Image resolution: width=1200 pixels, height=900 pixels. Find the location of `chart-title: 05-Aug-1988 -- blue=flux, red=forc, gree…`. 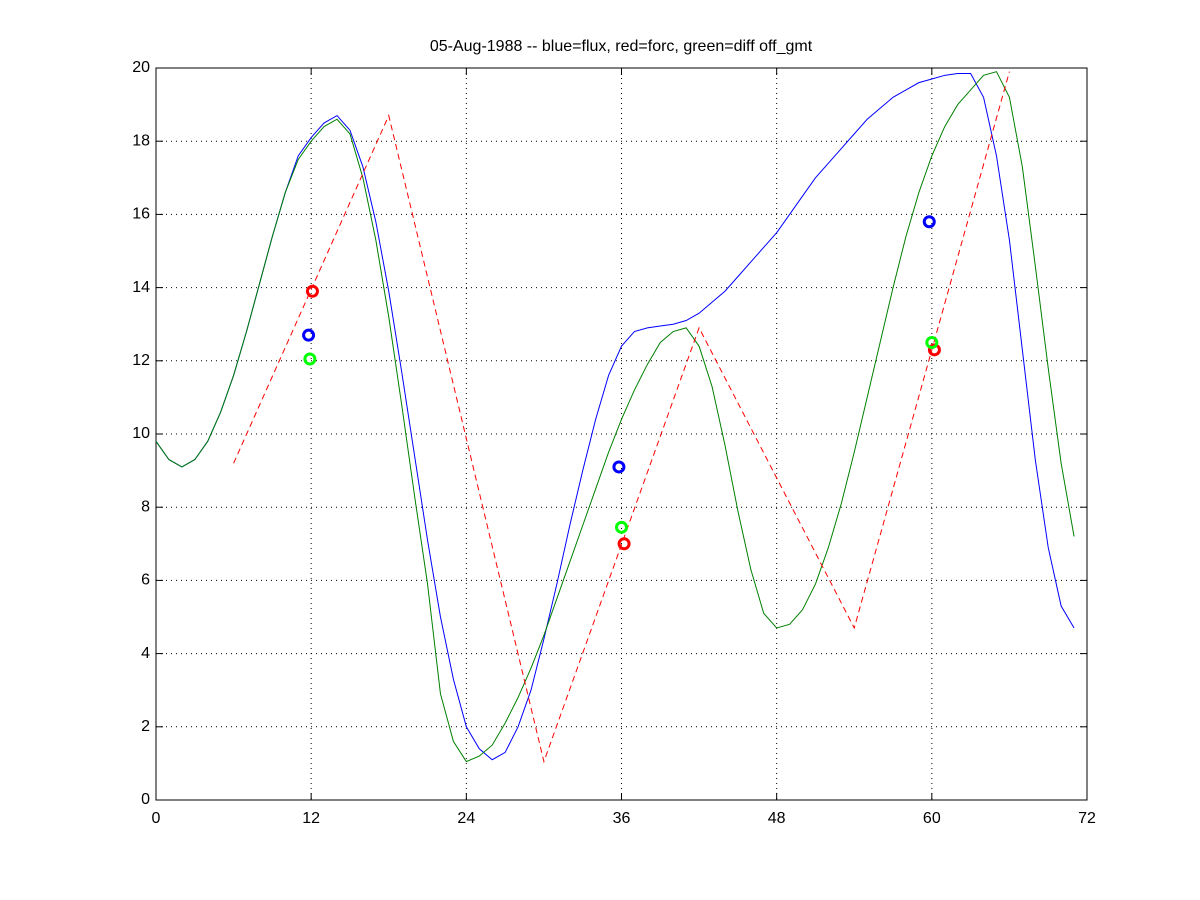

chart-title: 05-Aug-1988 -- blue=flux, red=forc, gree… is located at coordinates (621, 46).